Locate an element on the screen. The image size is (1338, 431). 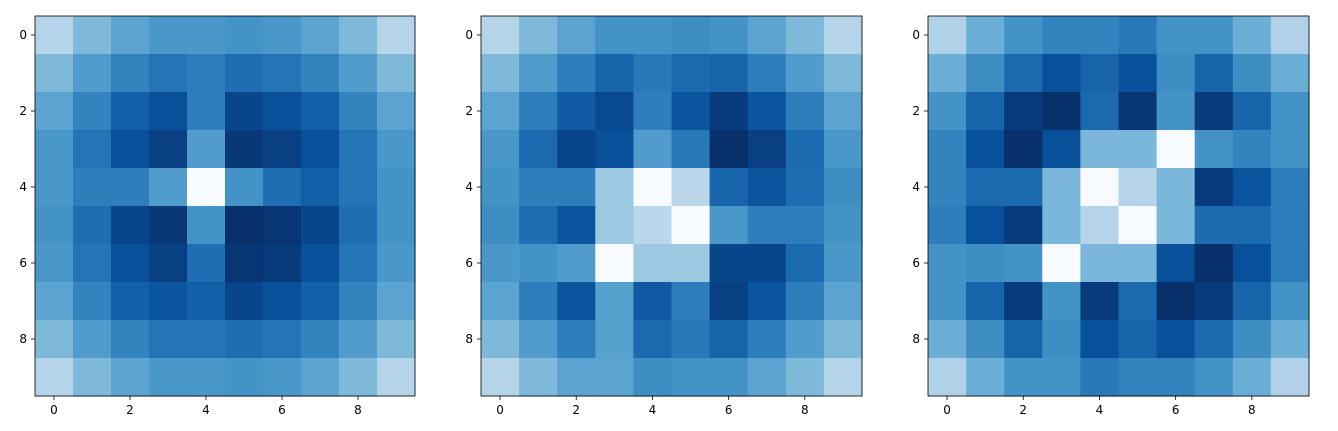
y-tick-label: 8 is located at coordinates (23, 339).